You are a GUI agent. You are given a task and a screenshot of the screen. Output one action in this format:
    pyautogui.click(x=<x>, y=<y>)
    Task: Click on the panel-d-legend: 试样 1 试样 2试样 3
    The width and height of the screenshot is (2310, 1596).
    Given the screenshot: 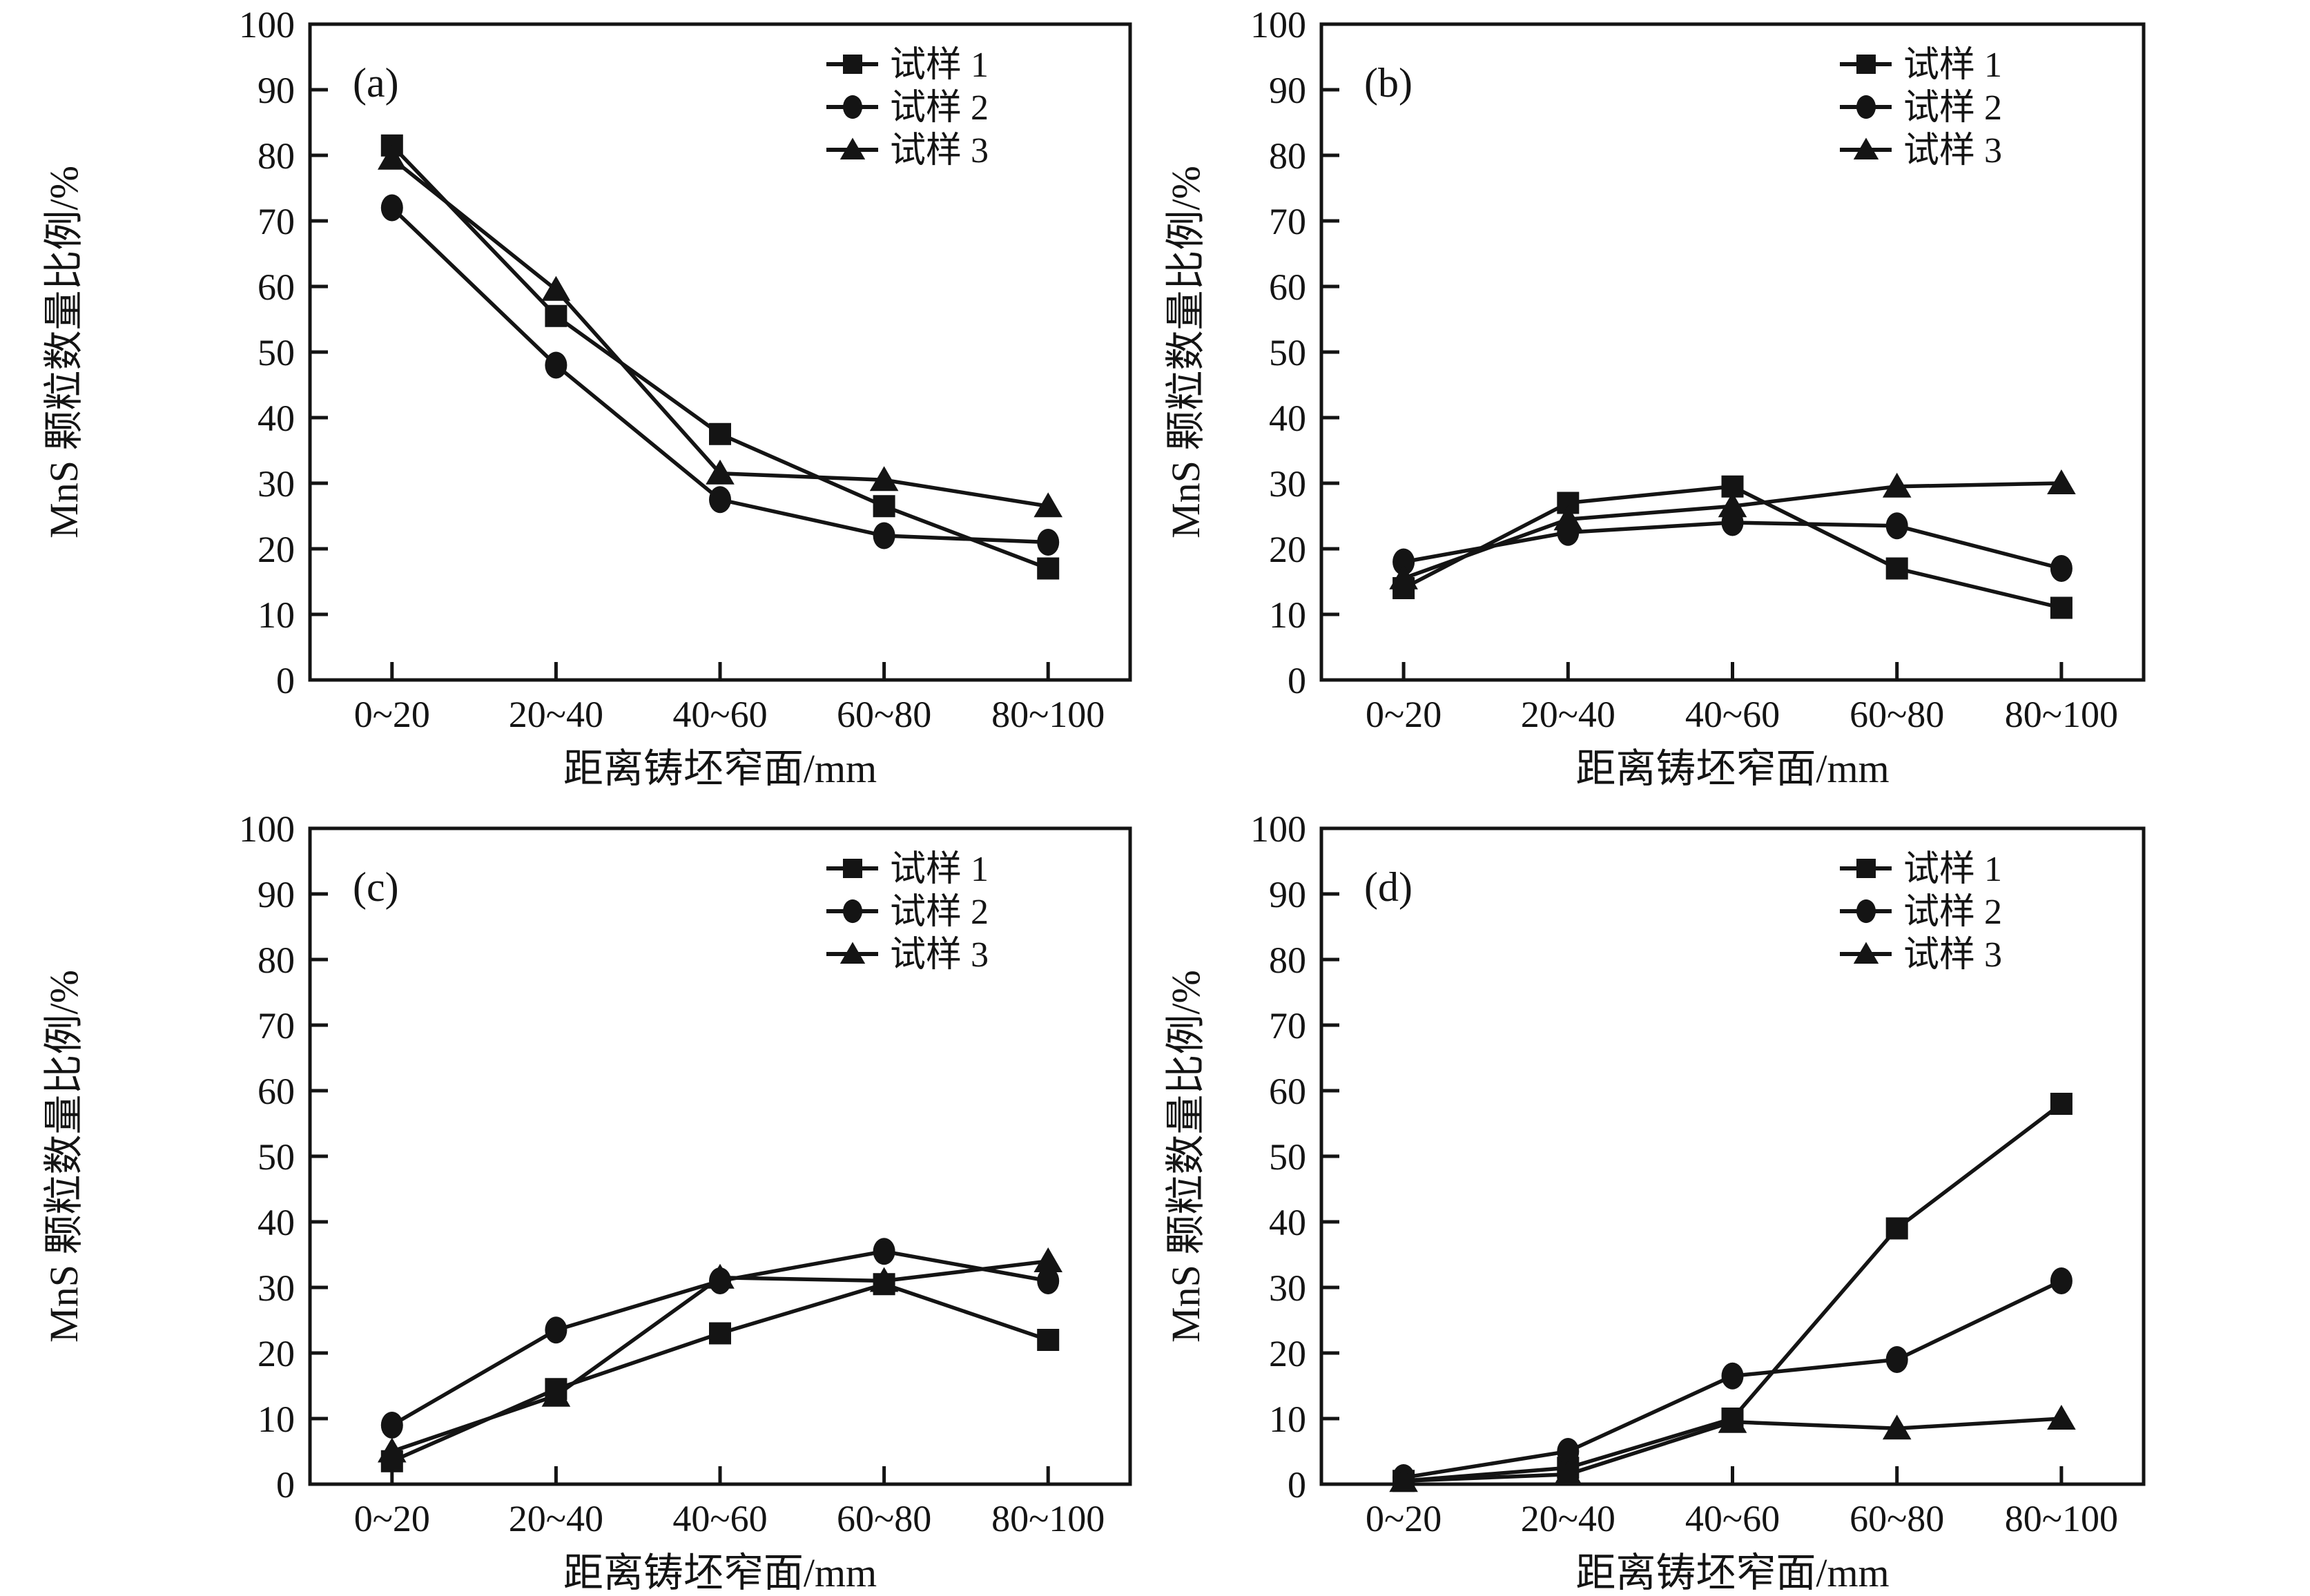 What is the action you would take?
    pyautogui.click(x=1921, y=913)
    